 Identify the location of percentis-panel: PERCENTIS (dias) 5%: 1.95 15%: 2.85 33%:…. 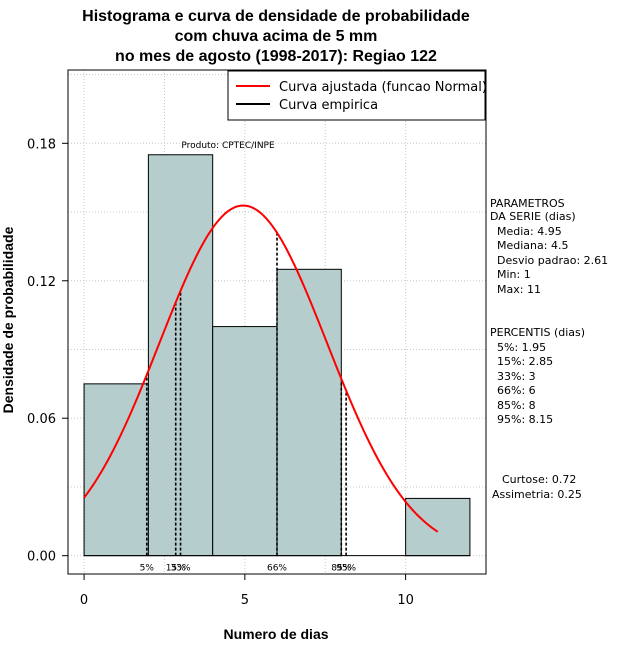
(537, 376).